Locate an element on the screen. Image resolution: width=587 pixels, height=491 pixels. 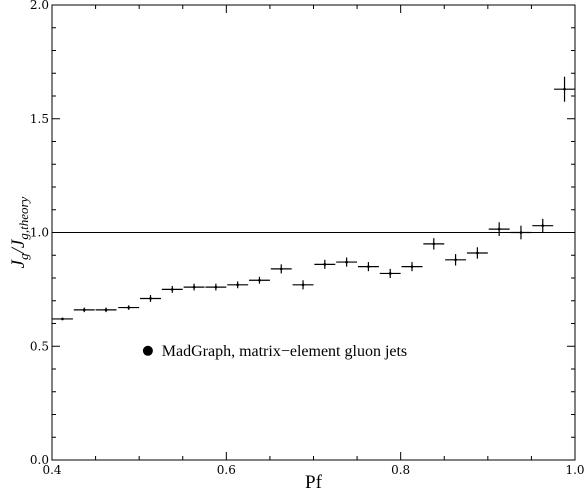
y-label-sub1: g is located at coordinates (23, 256).